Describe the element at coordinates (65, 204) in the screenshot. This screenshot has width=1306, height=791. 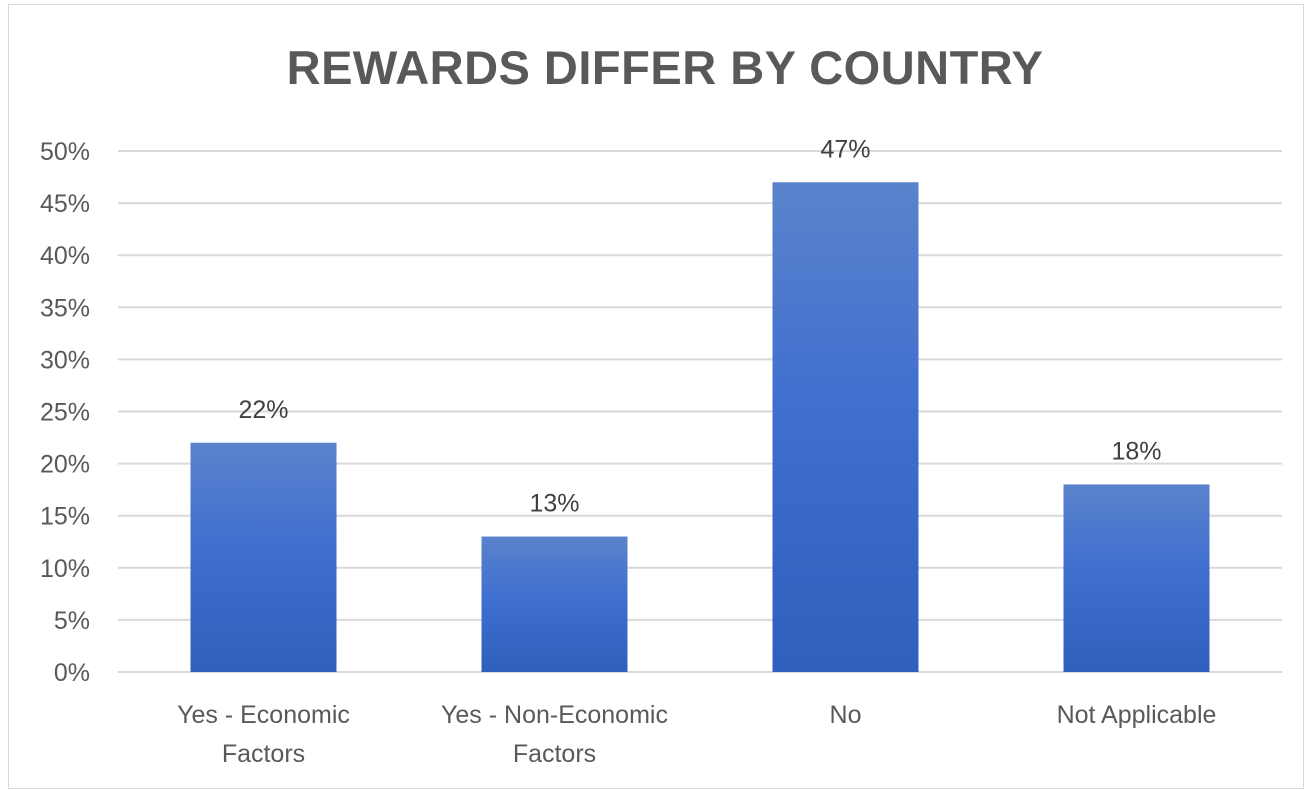
I see `y-tick-label: 45%` at that location.